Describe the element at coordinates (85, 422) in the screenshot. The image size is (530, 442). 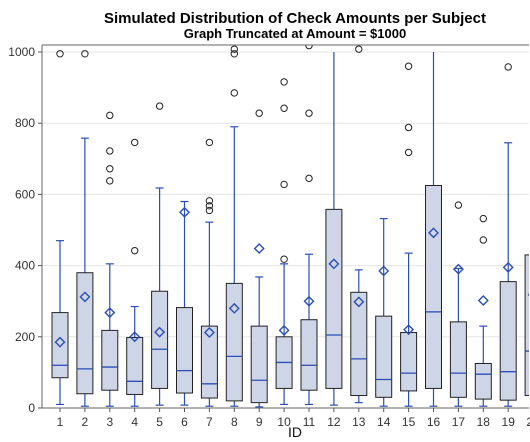
I see `x-tick-label: 2` at that location.